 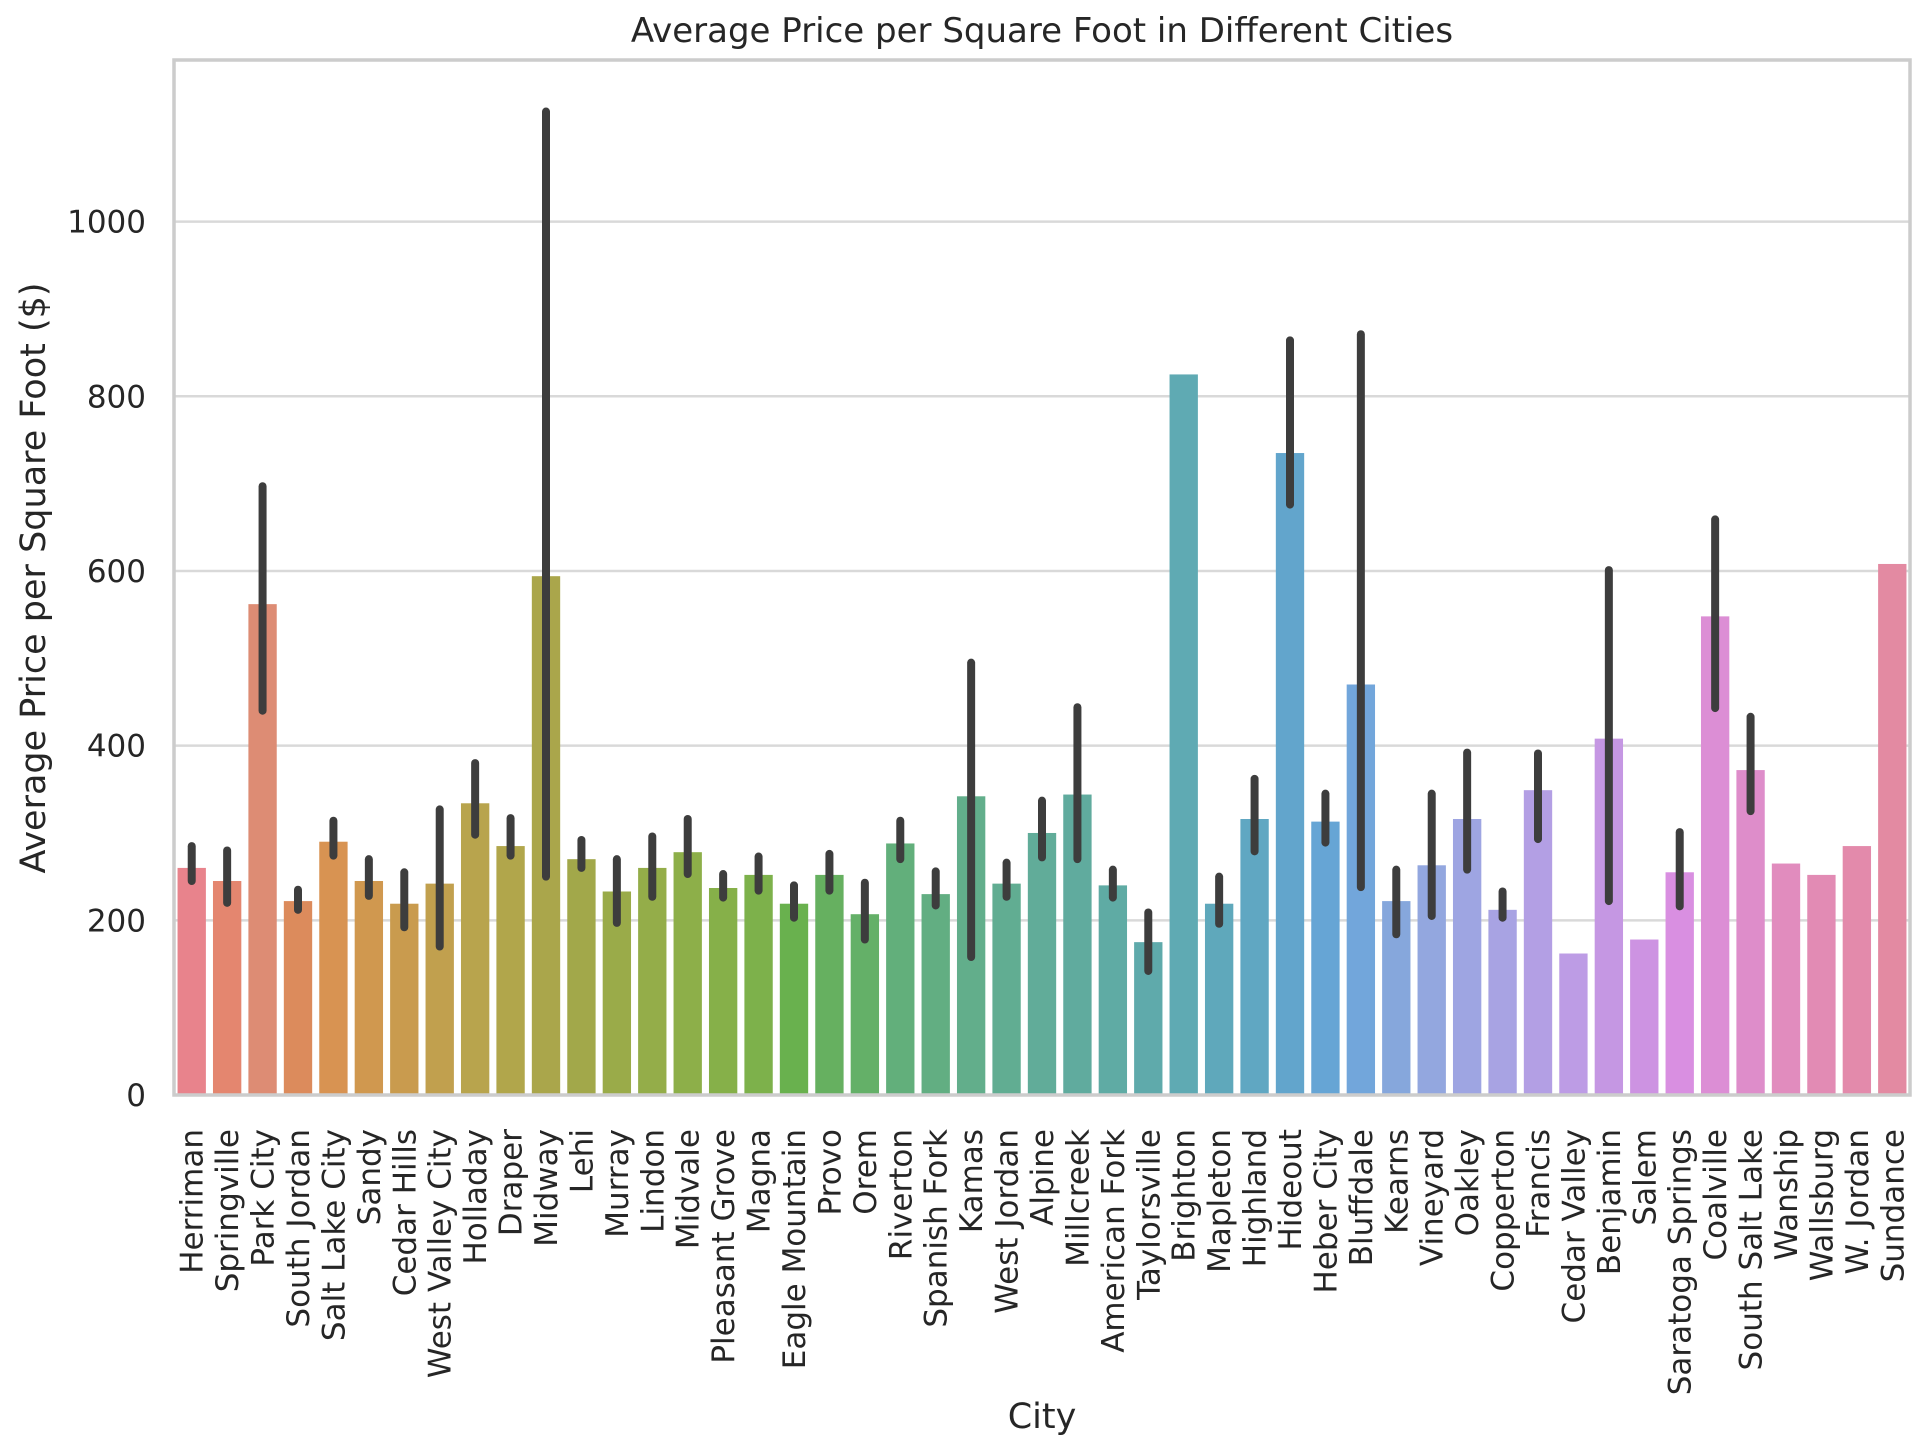 What do you see at coordinates (136, 1096) in the screenshot?
I see `y-tick-label: 0` at bounding box center [136, 1096].